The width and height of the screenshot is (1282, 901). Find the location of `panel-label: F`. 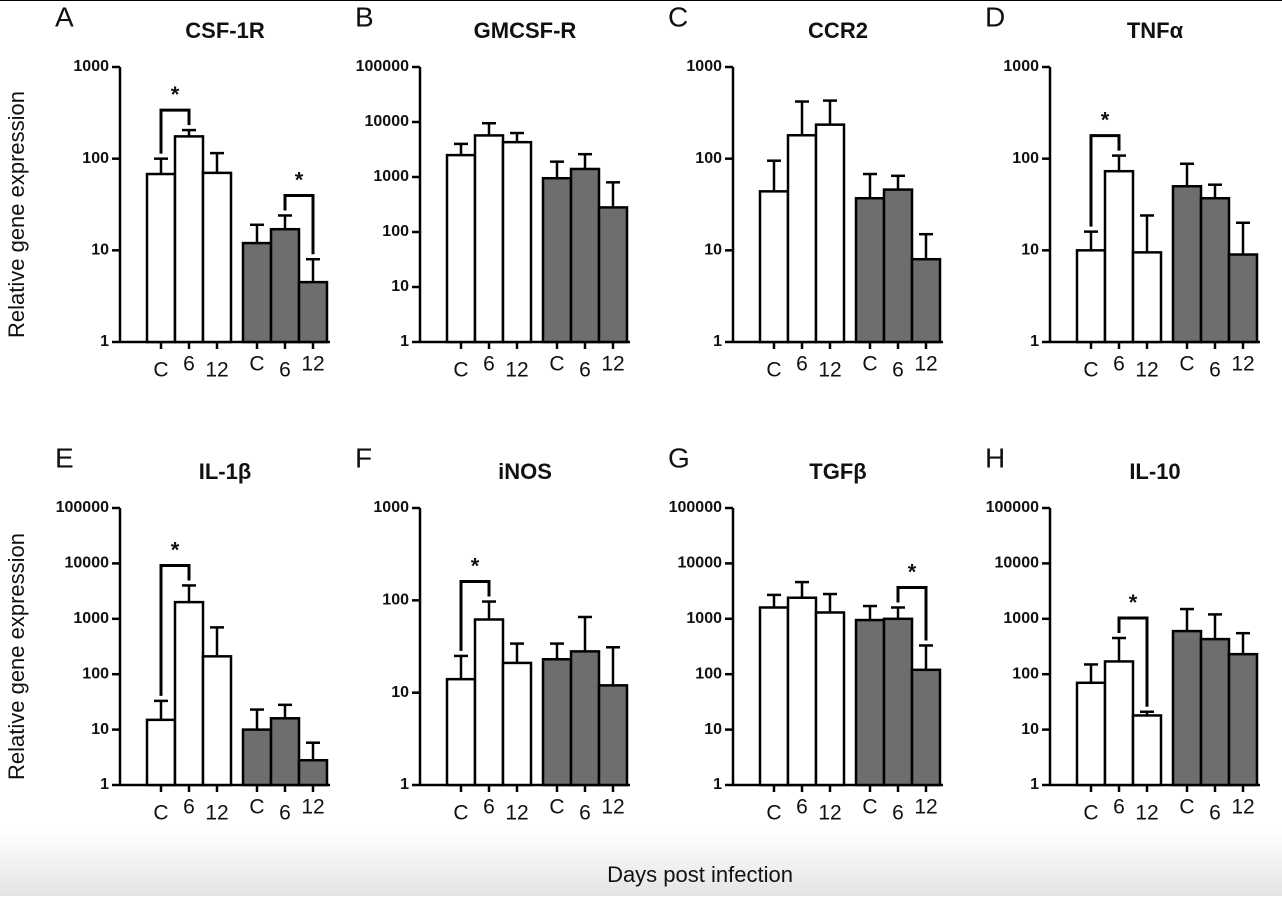

panel-label: F is located at coordinates (363, 457).